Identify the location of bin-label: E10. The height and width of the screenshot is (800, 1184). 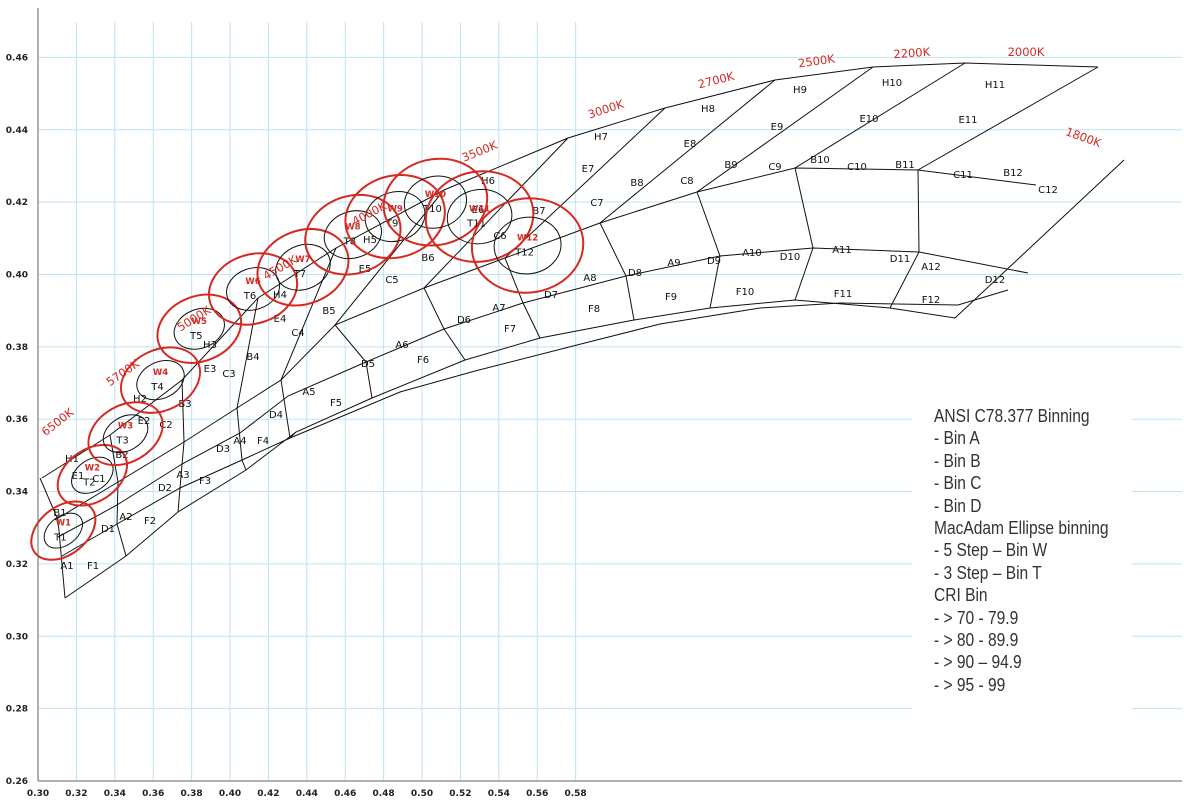
(868, 119).